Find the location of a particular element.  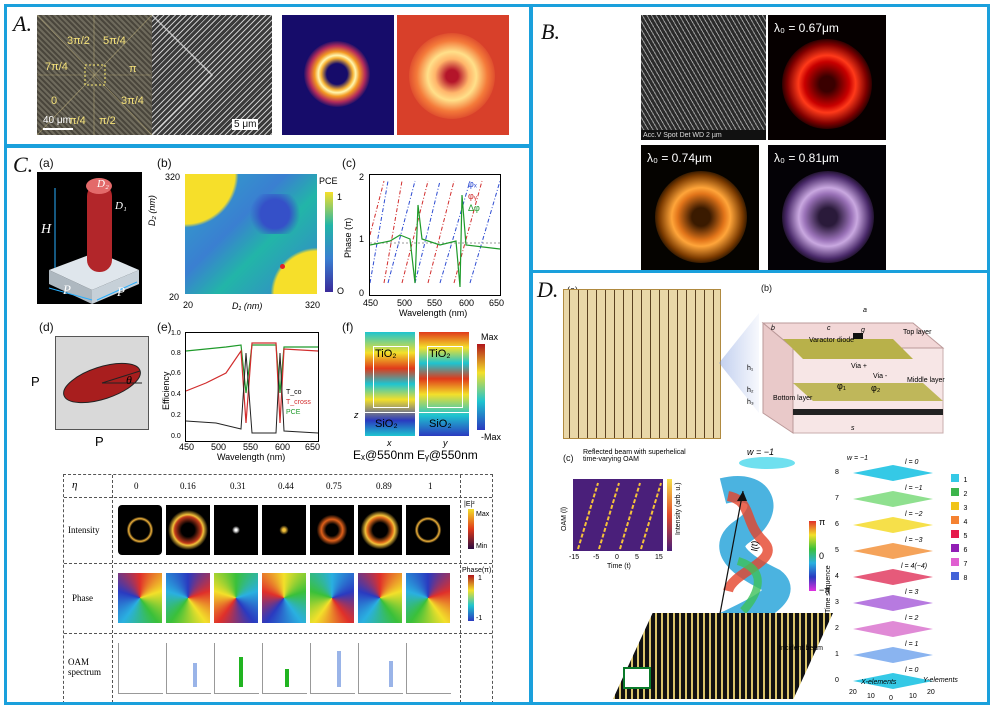

label-p2: P is located at coordinates (121, 291).